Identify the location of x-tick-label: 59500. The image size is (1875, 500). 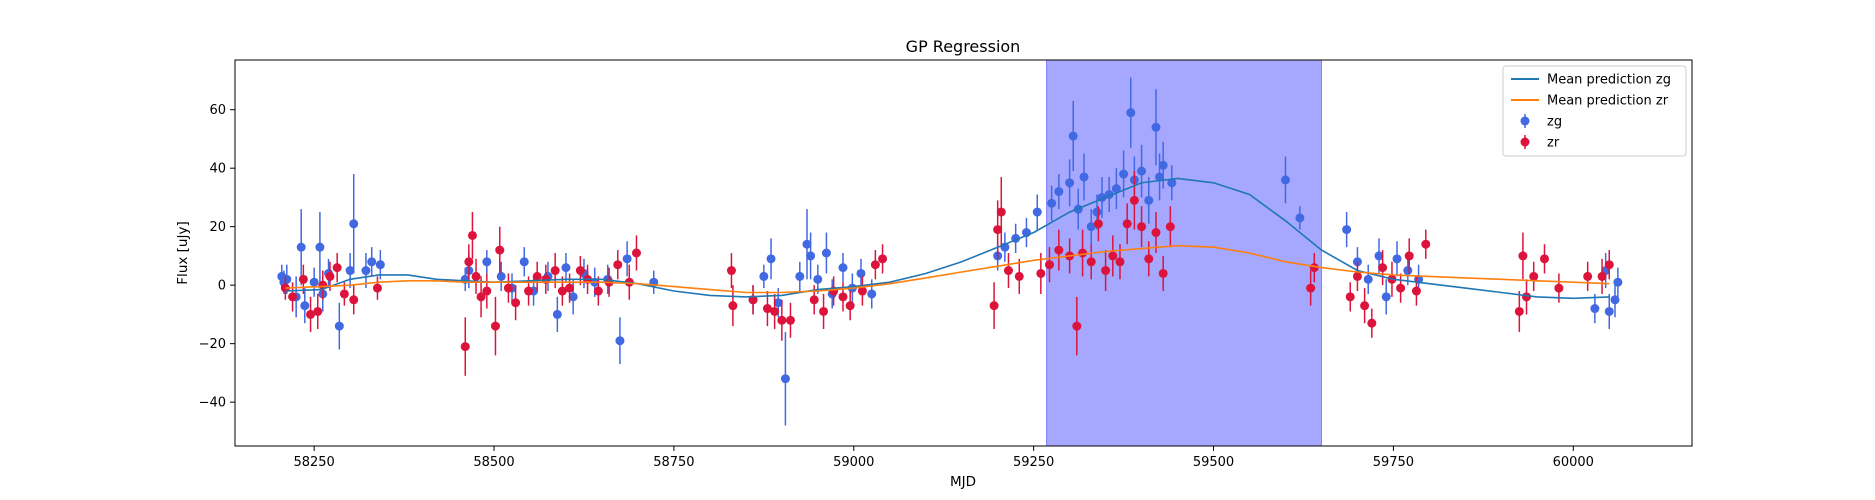
(1213, 462).